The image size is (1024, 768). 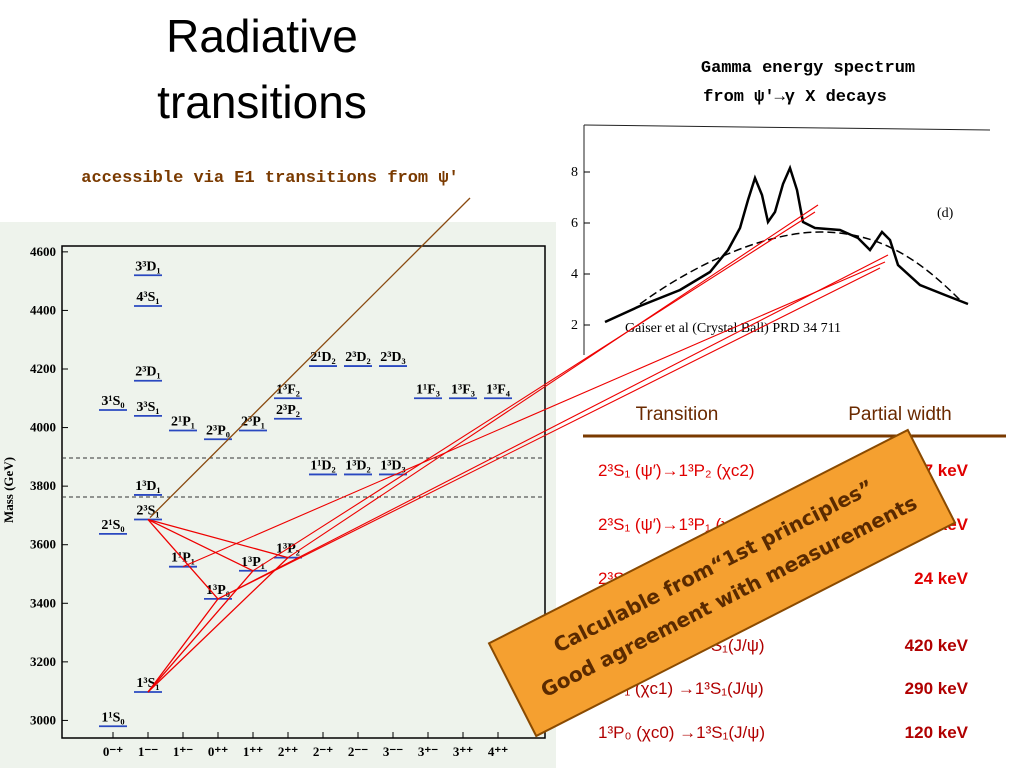 I want to click on y-tick-label: 3400, so click(x=43, y=602).